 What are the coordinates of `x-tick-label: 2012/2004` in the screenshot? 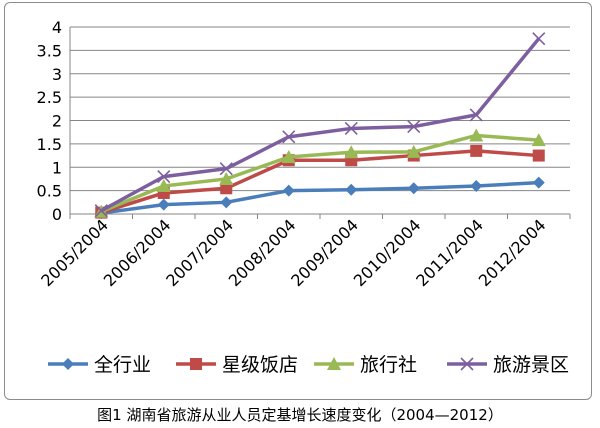 It's located at (512, 252).